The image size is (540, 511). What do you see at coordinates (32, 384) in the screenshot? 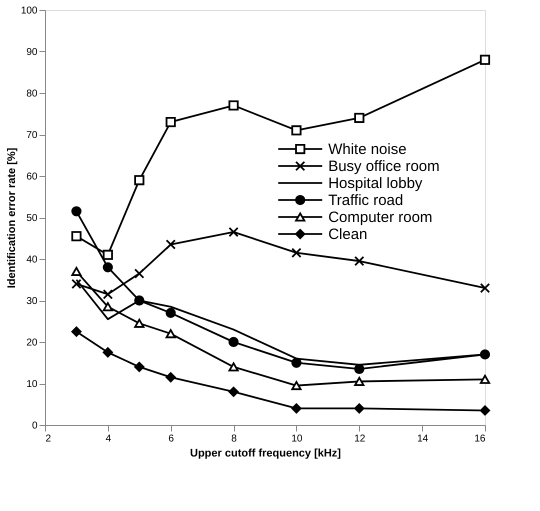
I see `y-tick-label: 10` at bounding box center [32, 384].